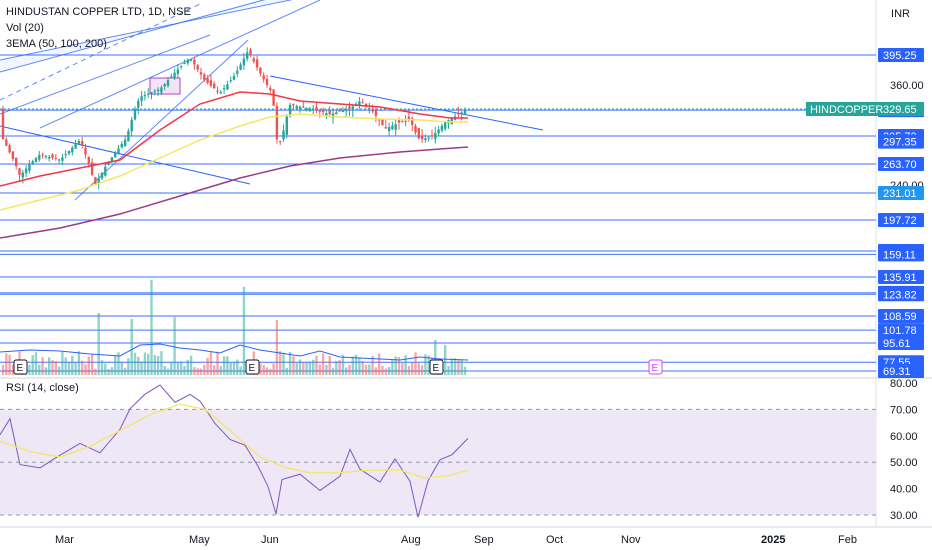  Describe the element at coordinates (901, 277) in the screenshot. I see `price-level-tag: 135.91` at that location.